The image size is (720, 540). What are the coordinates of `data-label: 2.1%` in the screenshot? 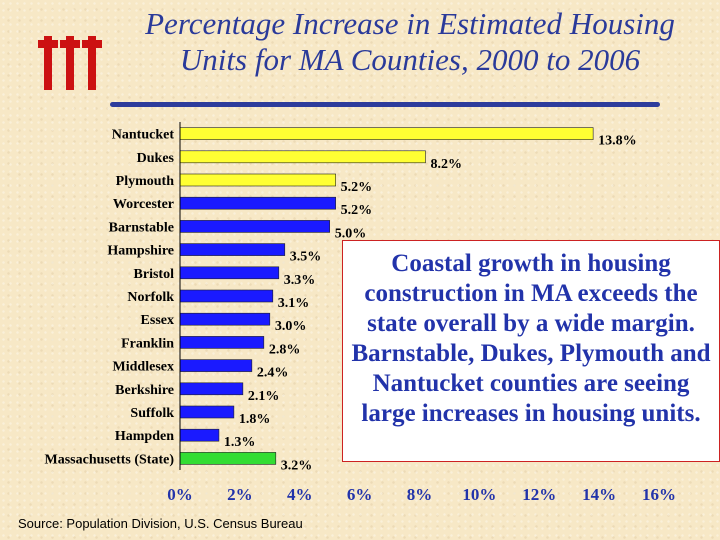 It's located at (264, 396).